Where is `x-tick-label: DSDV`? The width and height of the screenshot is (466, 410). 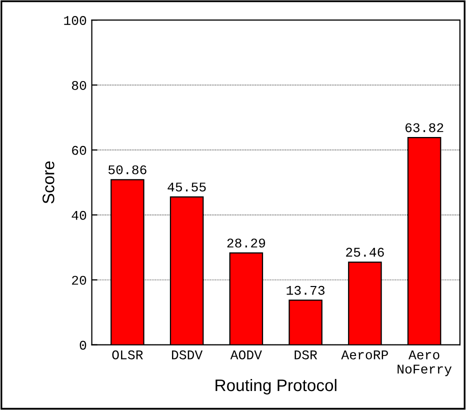
x-tick-label: DSDV is located at coordinates (187, 355).